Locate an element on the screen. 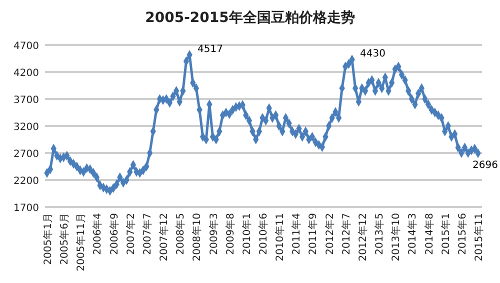  x-tick-label: 2010年6 is located at coordinates (264, 234).